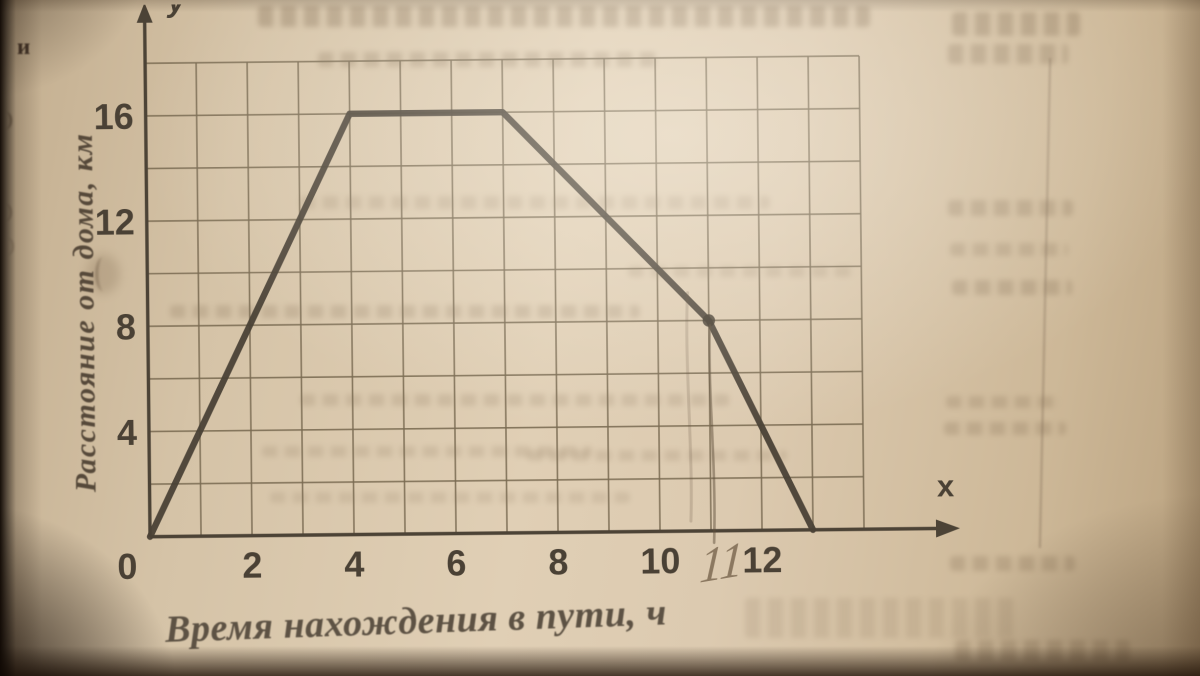 This screenshot has width=1200, height=676. Describe the element at coordinates (84, 312) in the screenshot. I see `y-axis-title: Расстояние от дома, км` at that location.